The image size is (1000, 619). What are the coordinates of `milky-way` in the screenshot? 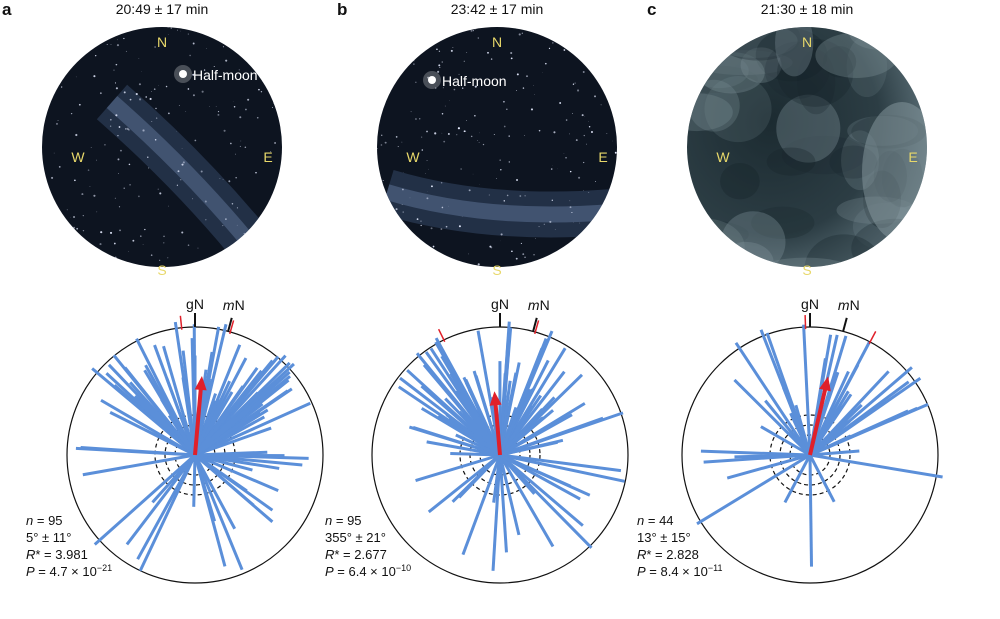 It's located at (185, 175).